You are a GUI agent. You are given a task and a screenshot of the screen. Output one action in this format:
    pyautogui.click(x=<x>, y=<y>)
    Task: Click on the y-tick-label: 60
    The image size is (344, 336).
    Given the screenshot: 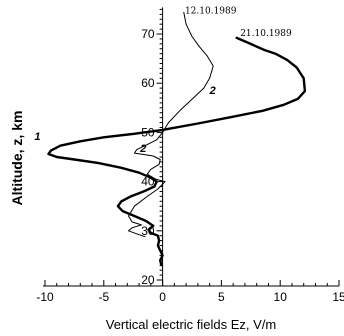 What is the action you would take?
    pyautogui.click(x=148, y=83)
    